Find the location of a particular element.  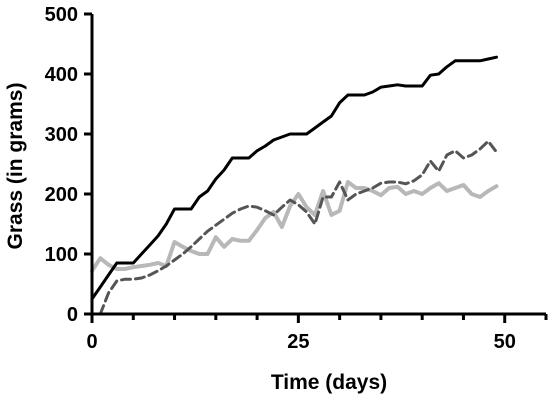

y-tick-label: 500 is located at coordinates (61, 15).